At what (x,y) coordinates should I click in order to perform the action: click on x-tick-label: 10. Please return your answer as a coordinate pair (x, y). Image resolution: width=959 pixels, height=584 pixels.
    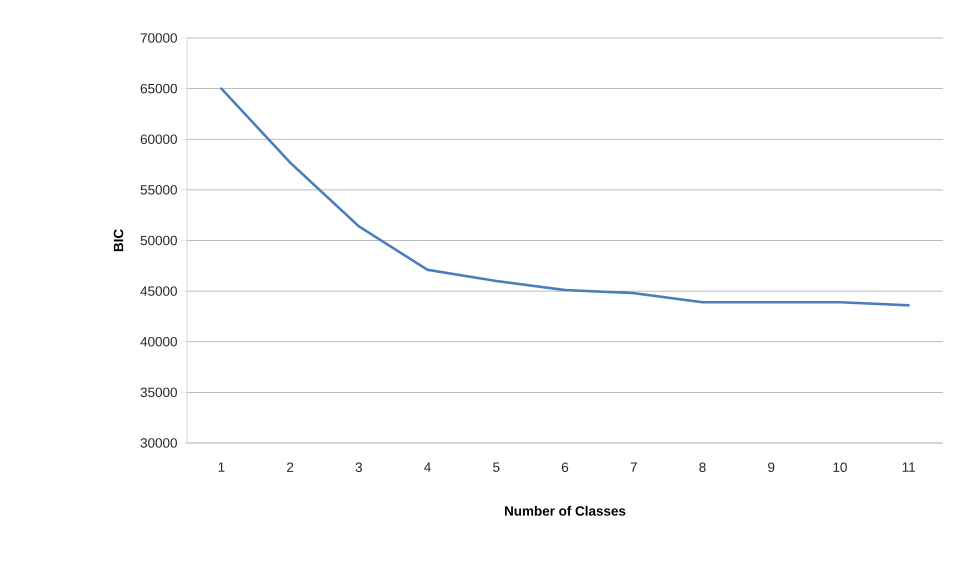
    Looking at the image, I should click on (840, 467).